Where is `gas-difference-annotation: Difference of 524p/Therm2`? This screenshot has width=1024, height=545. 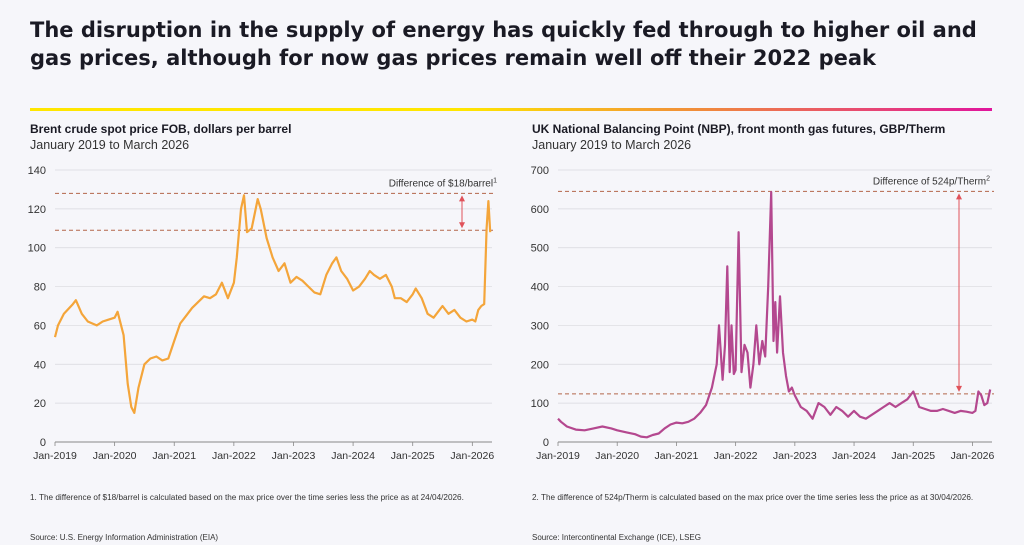 gas-difference-annotation: Difference of 524p/Therm2 is located at coordinates (931, 181).